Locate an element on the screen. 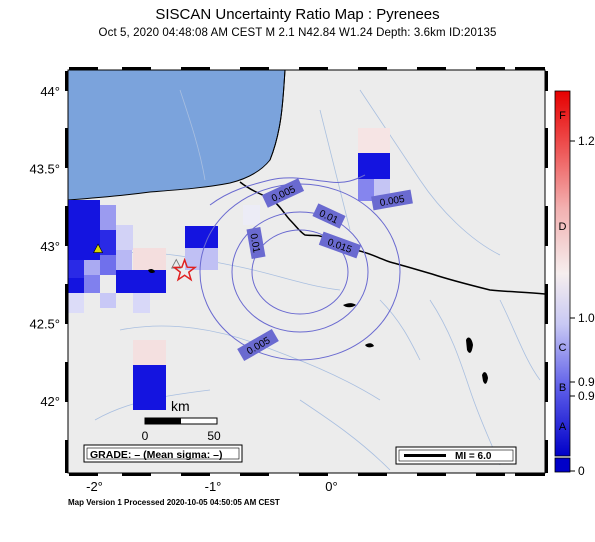 The image size is (595, 542). colorbar-letter: A is located at coordinates (563, 427).